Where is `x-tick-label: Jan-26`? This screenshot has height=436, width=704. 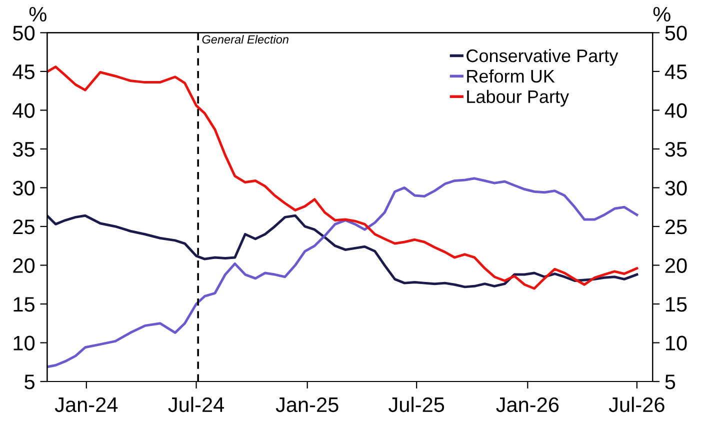 x-tick-label: Jan-26 is located at coordinates (527, 404).